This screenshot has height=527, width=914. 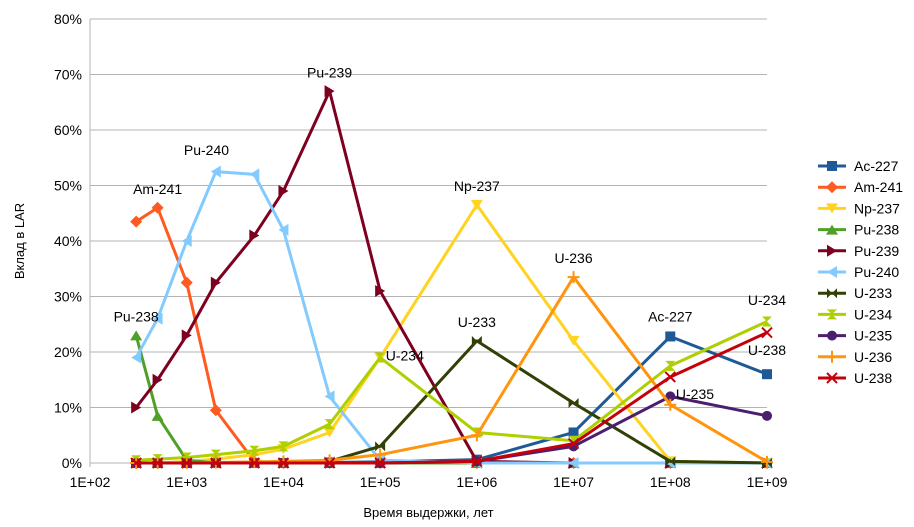 What do you see at coordinates (68, 75) in the screenshot?
I see `y-tick-label: 70%` at bounding box center [68, 75].